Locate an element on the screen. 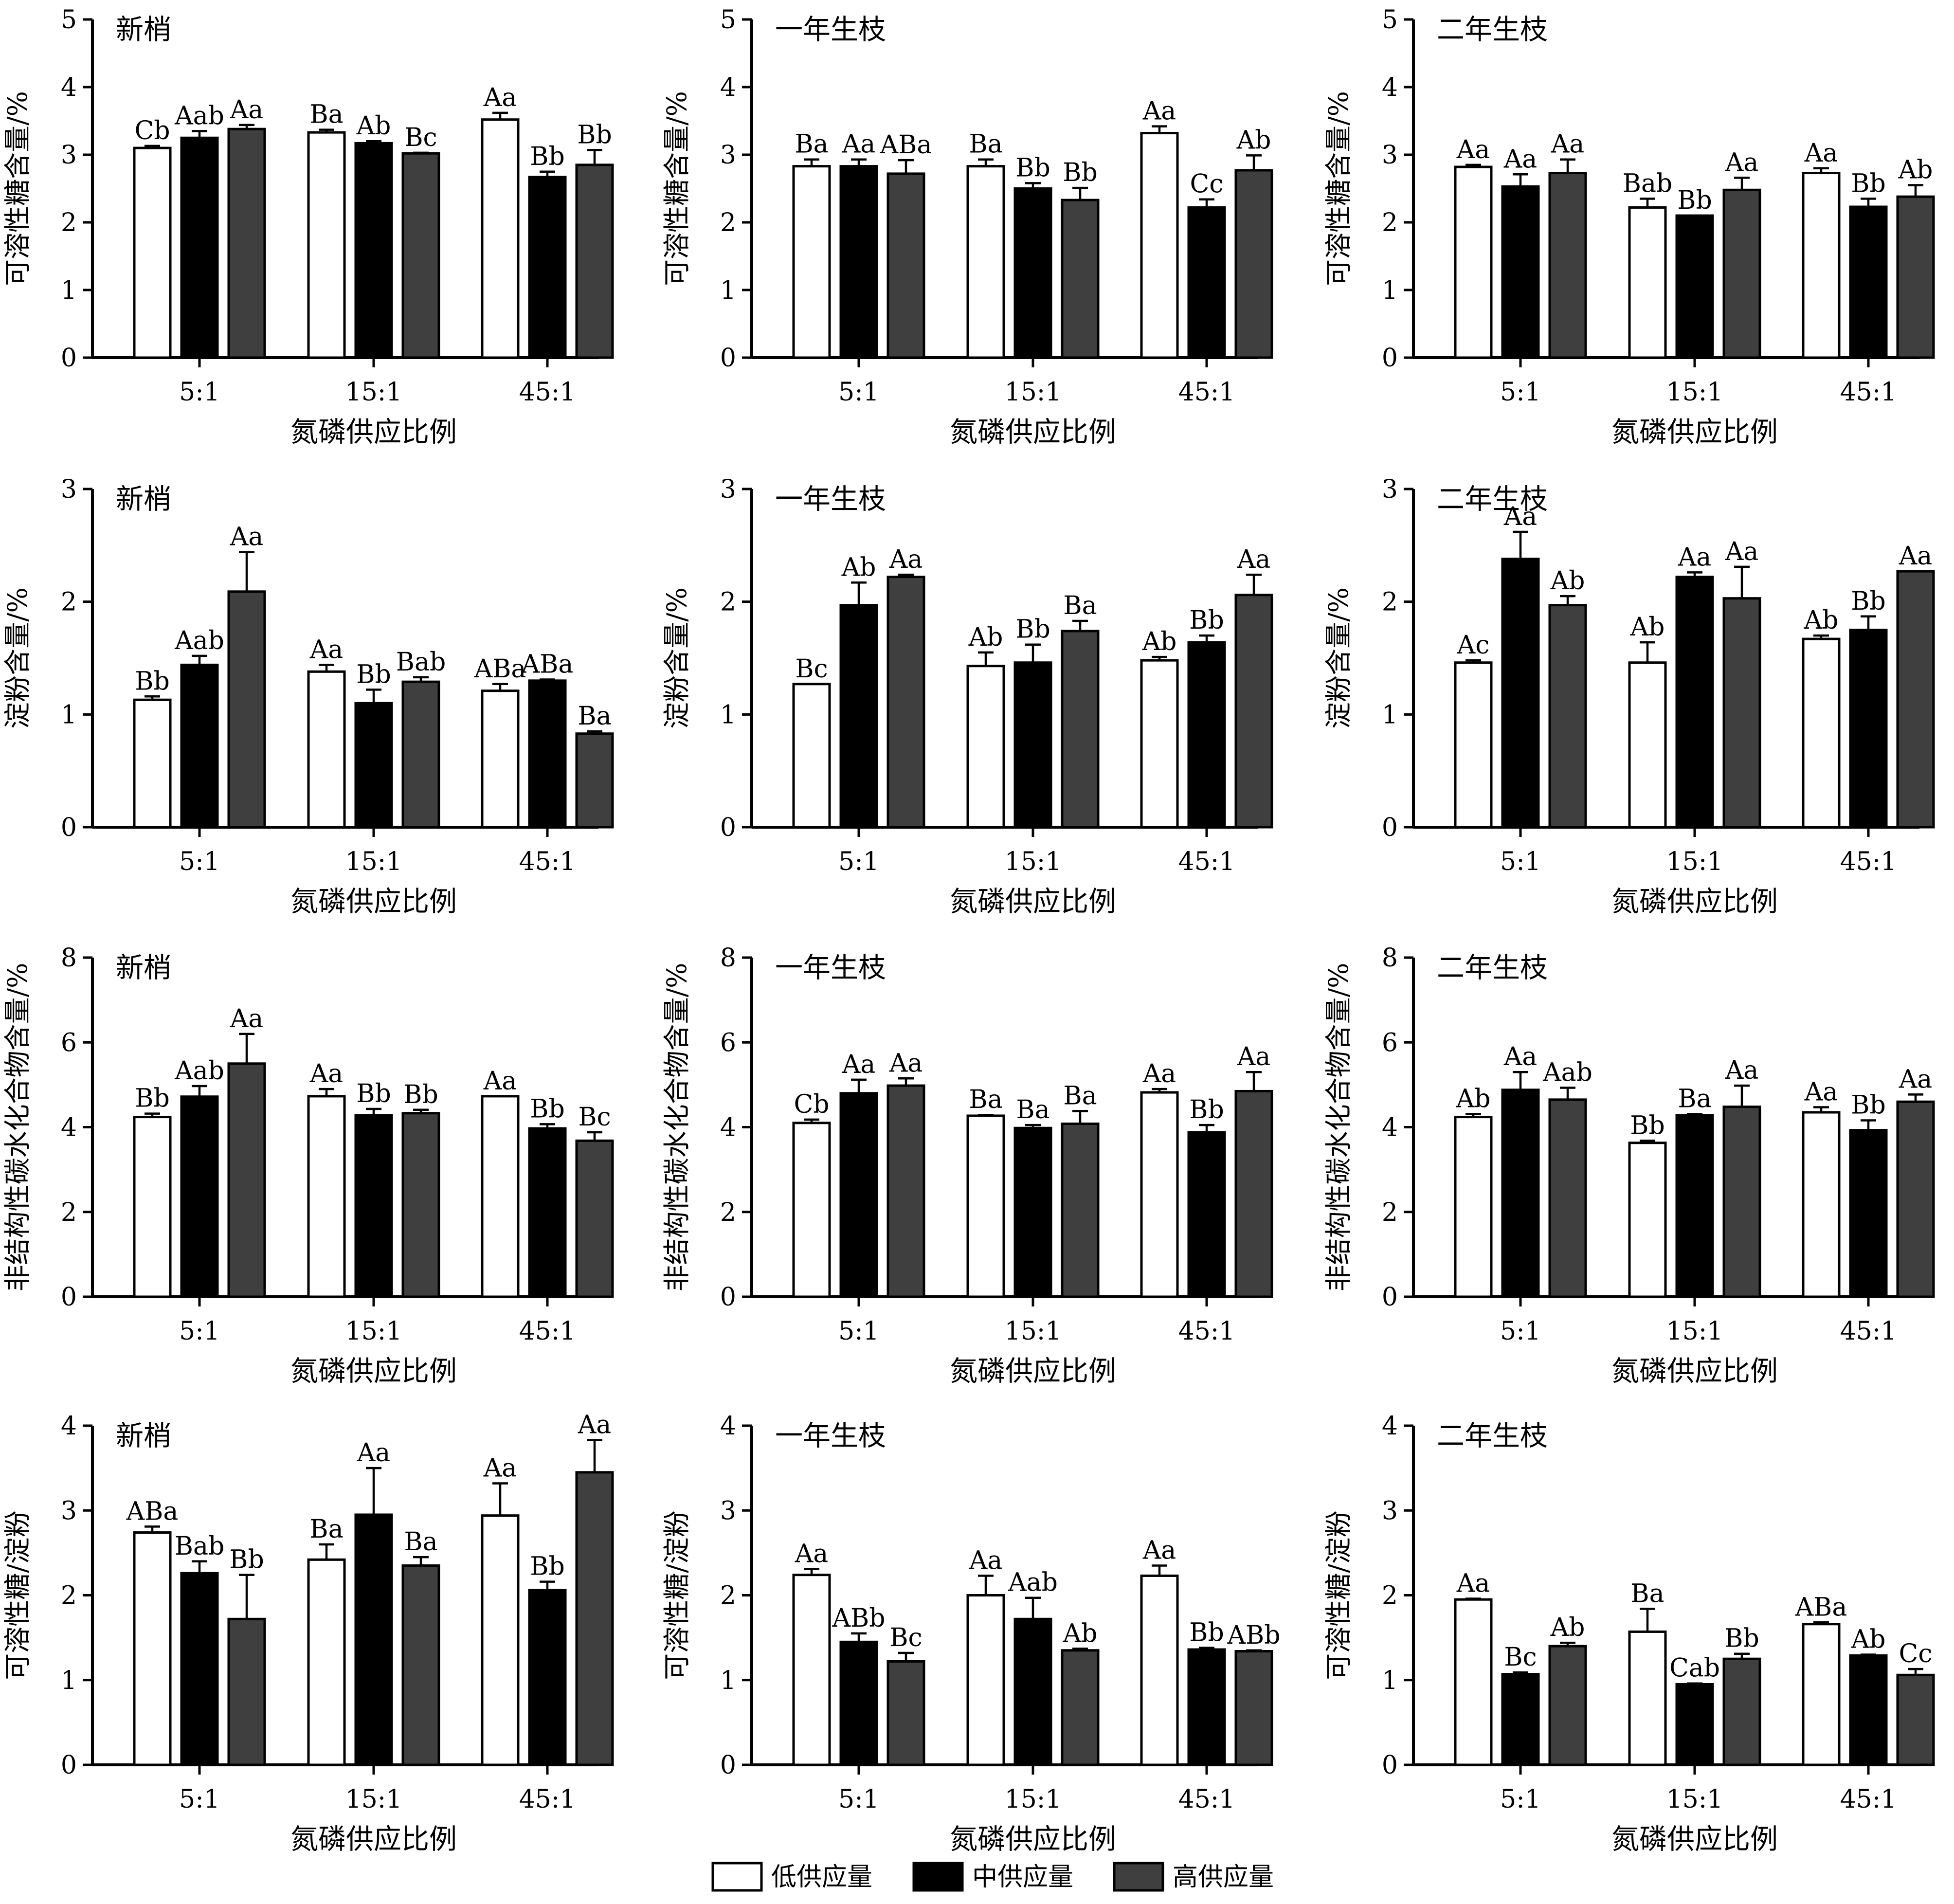 Image resolution: width=1954 pixels, height=1904 pixels. panel-title: 一年生枝 is located at coordinates (830, 499).